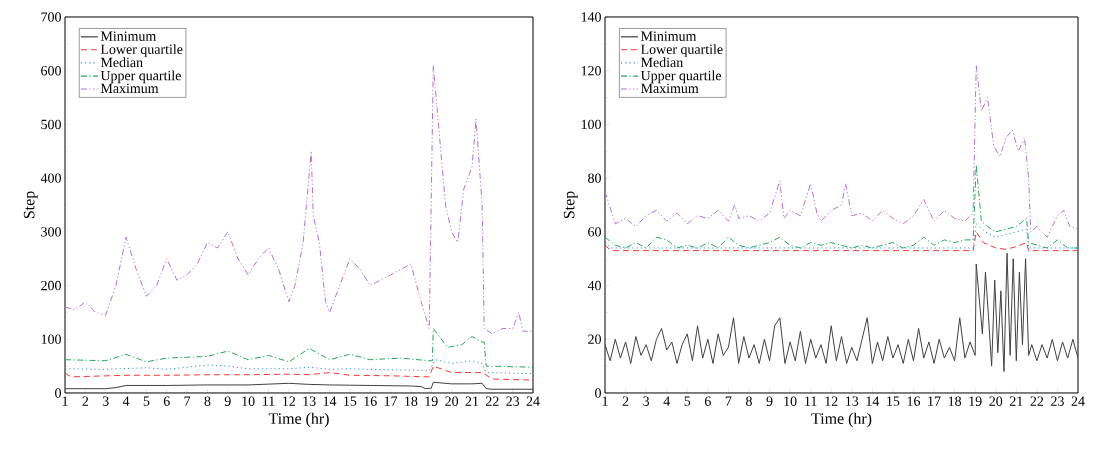  Describe the element at coordinates (591, 17) in the screenshot. I see `y-tick-label: 140` at that location.